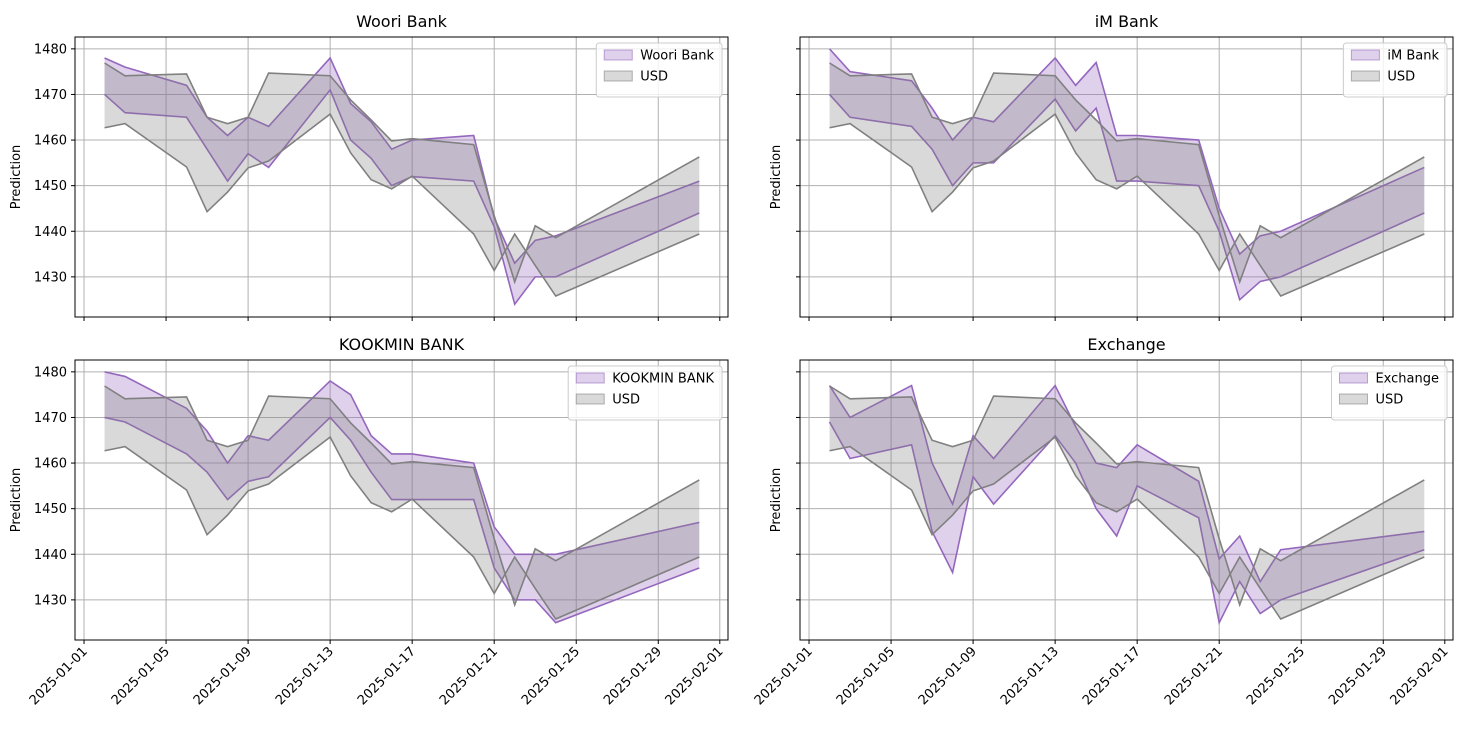 This screenshot has width=1484, height=729. Describe the element at coordinates (1127, 21) in the screenshot. I see `subplot-title: iM Bank` at that location.